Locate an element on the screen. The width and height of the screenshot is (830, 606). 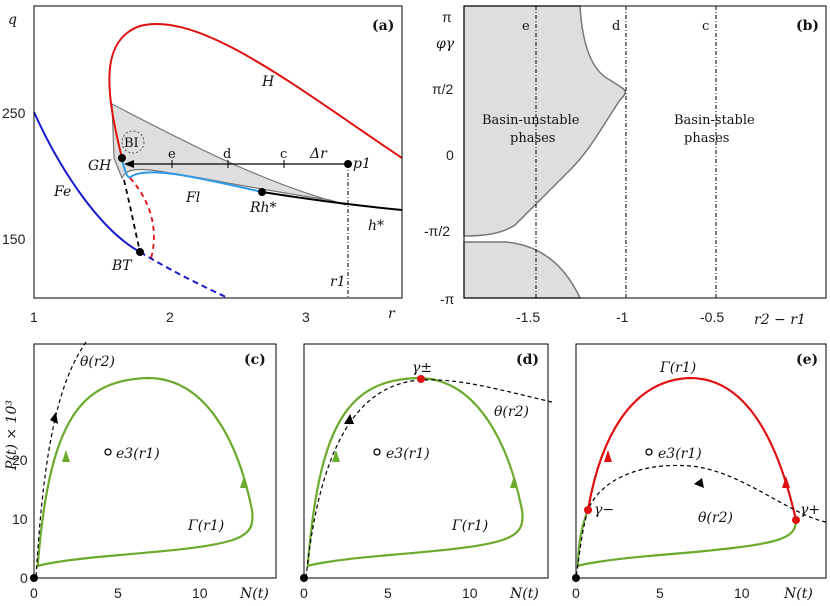
panel-e: (e) N(t) 0 5 10 Γ(r1) e3(r1) θ(r2) γ− γ+ is located at coordinates (699, 472).